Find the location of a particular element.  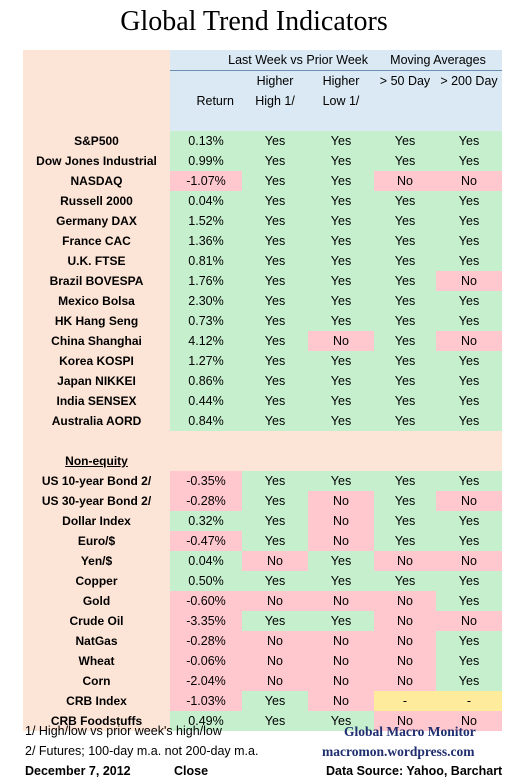

return-cell: -3.35% is located at coordinates (206, 621).